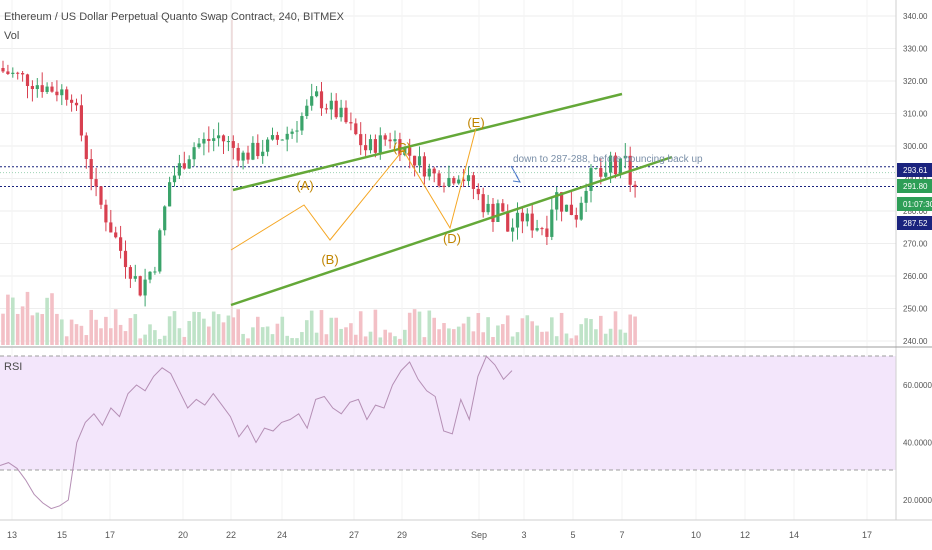 The width and height of the screenshot is (932, 550). I want to click on time-tick-label: 7, so click(621, 535).